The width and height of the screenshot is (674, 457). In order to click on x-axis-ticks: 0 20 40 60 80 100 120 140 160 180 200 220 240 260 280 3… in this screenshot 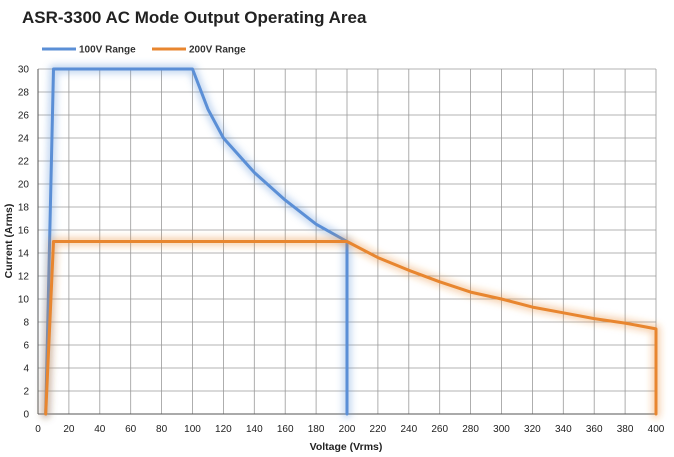, I will do `click(350, 429)`.